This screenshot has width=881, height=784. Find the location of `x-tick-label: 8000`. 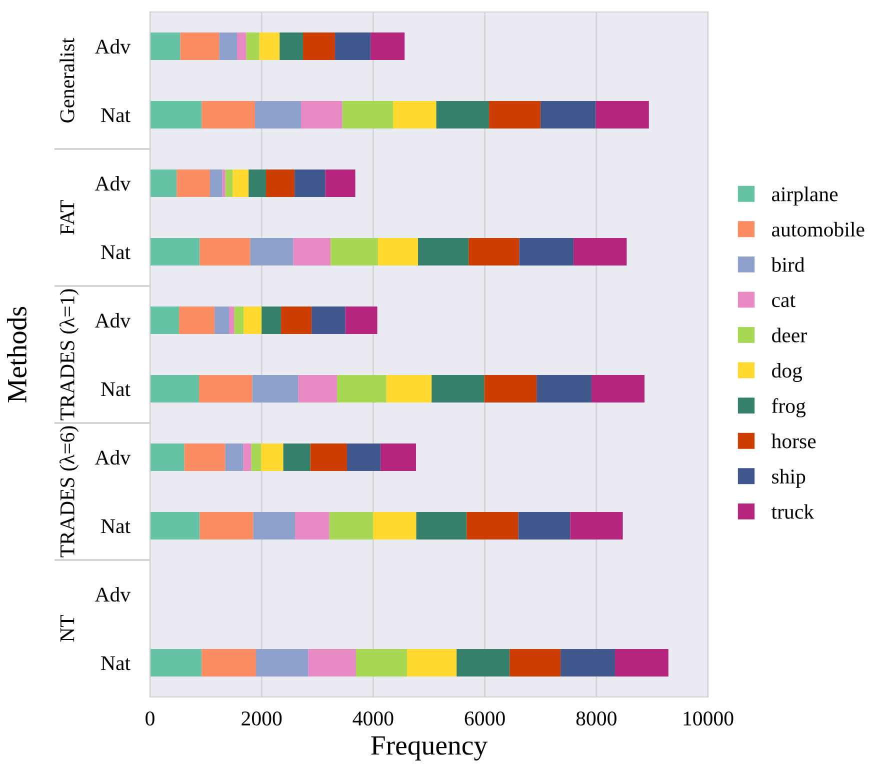

x-tick-label: 8000 is located at coordinates (596, 718).